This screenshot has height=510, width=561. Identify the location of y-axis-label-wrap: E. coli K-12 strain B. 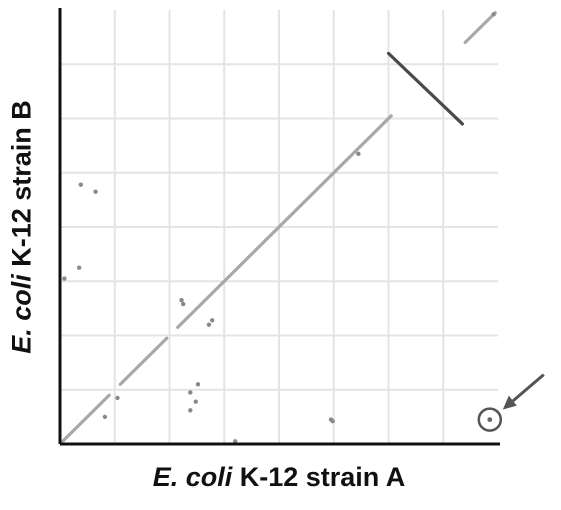
(22, 227).